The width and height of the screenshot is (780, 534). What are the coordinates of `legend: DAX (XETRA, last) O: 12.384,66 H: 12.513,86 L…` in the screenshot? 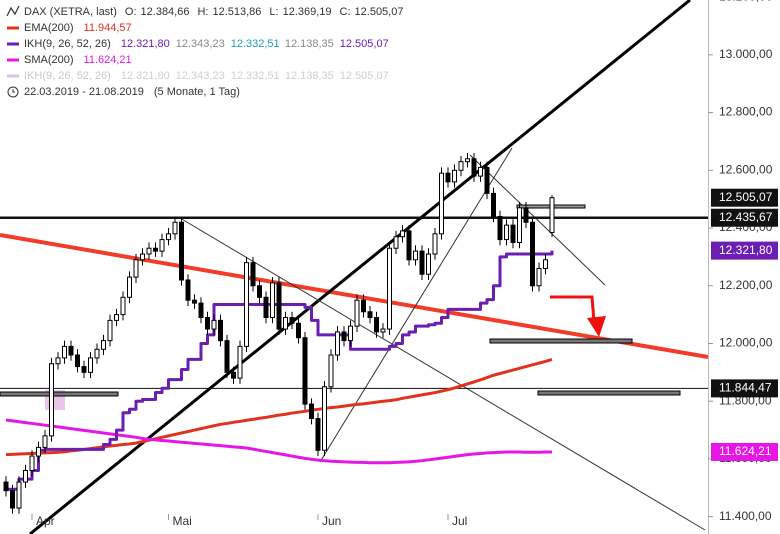 It's located at (201, 50).